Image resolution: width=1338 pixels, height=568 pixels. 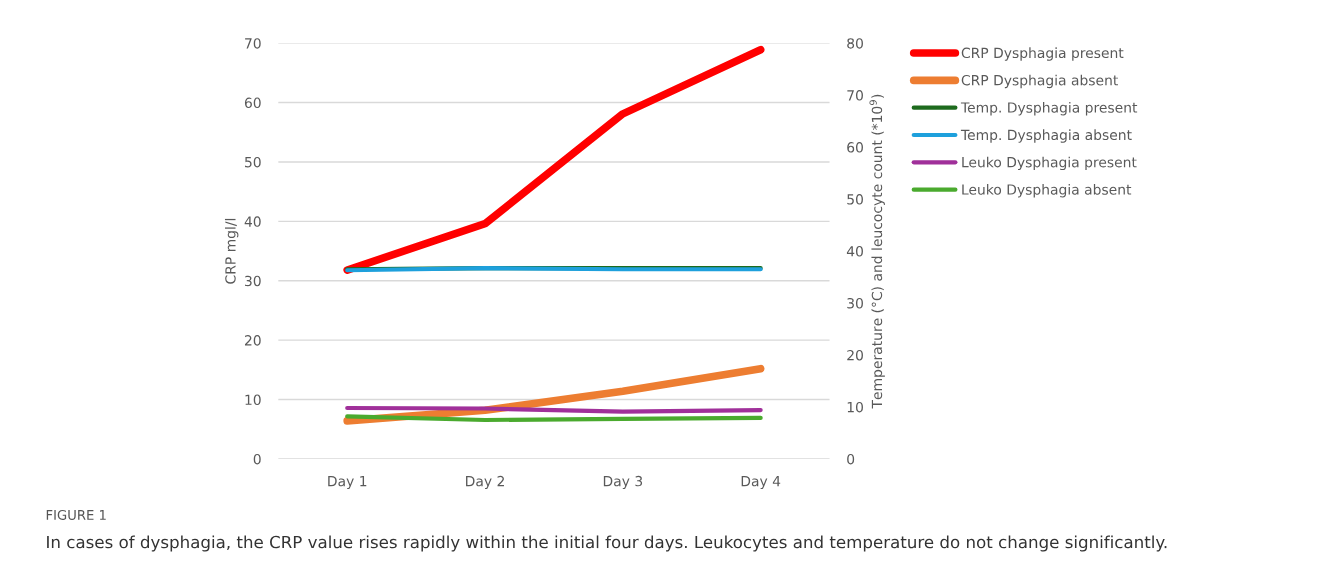 What do you see at coordinates (1047, 191) in the screenshot?
I see `legend-label: Leuko Dysphagia absent` at bounding box center [1047, 191].